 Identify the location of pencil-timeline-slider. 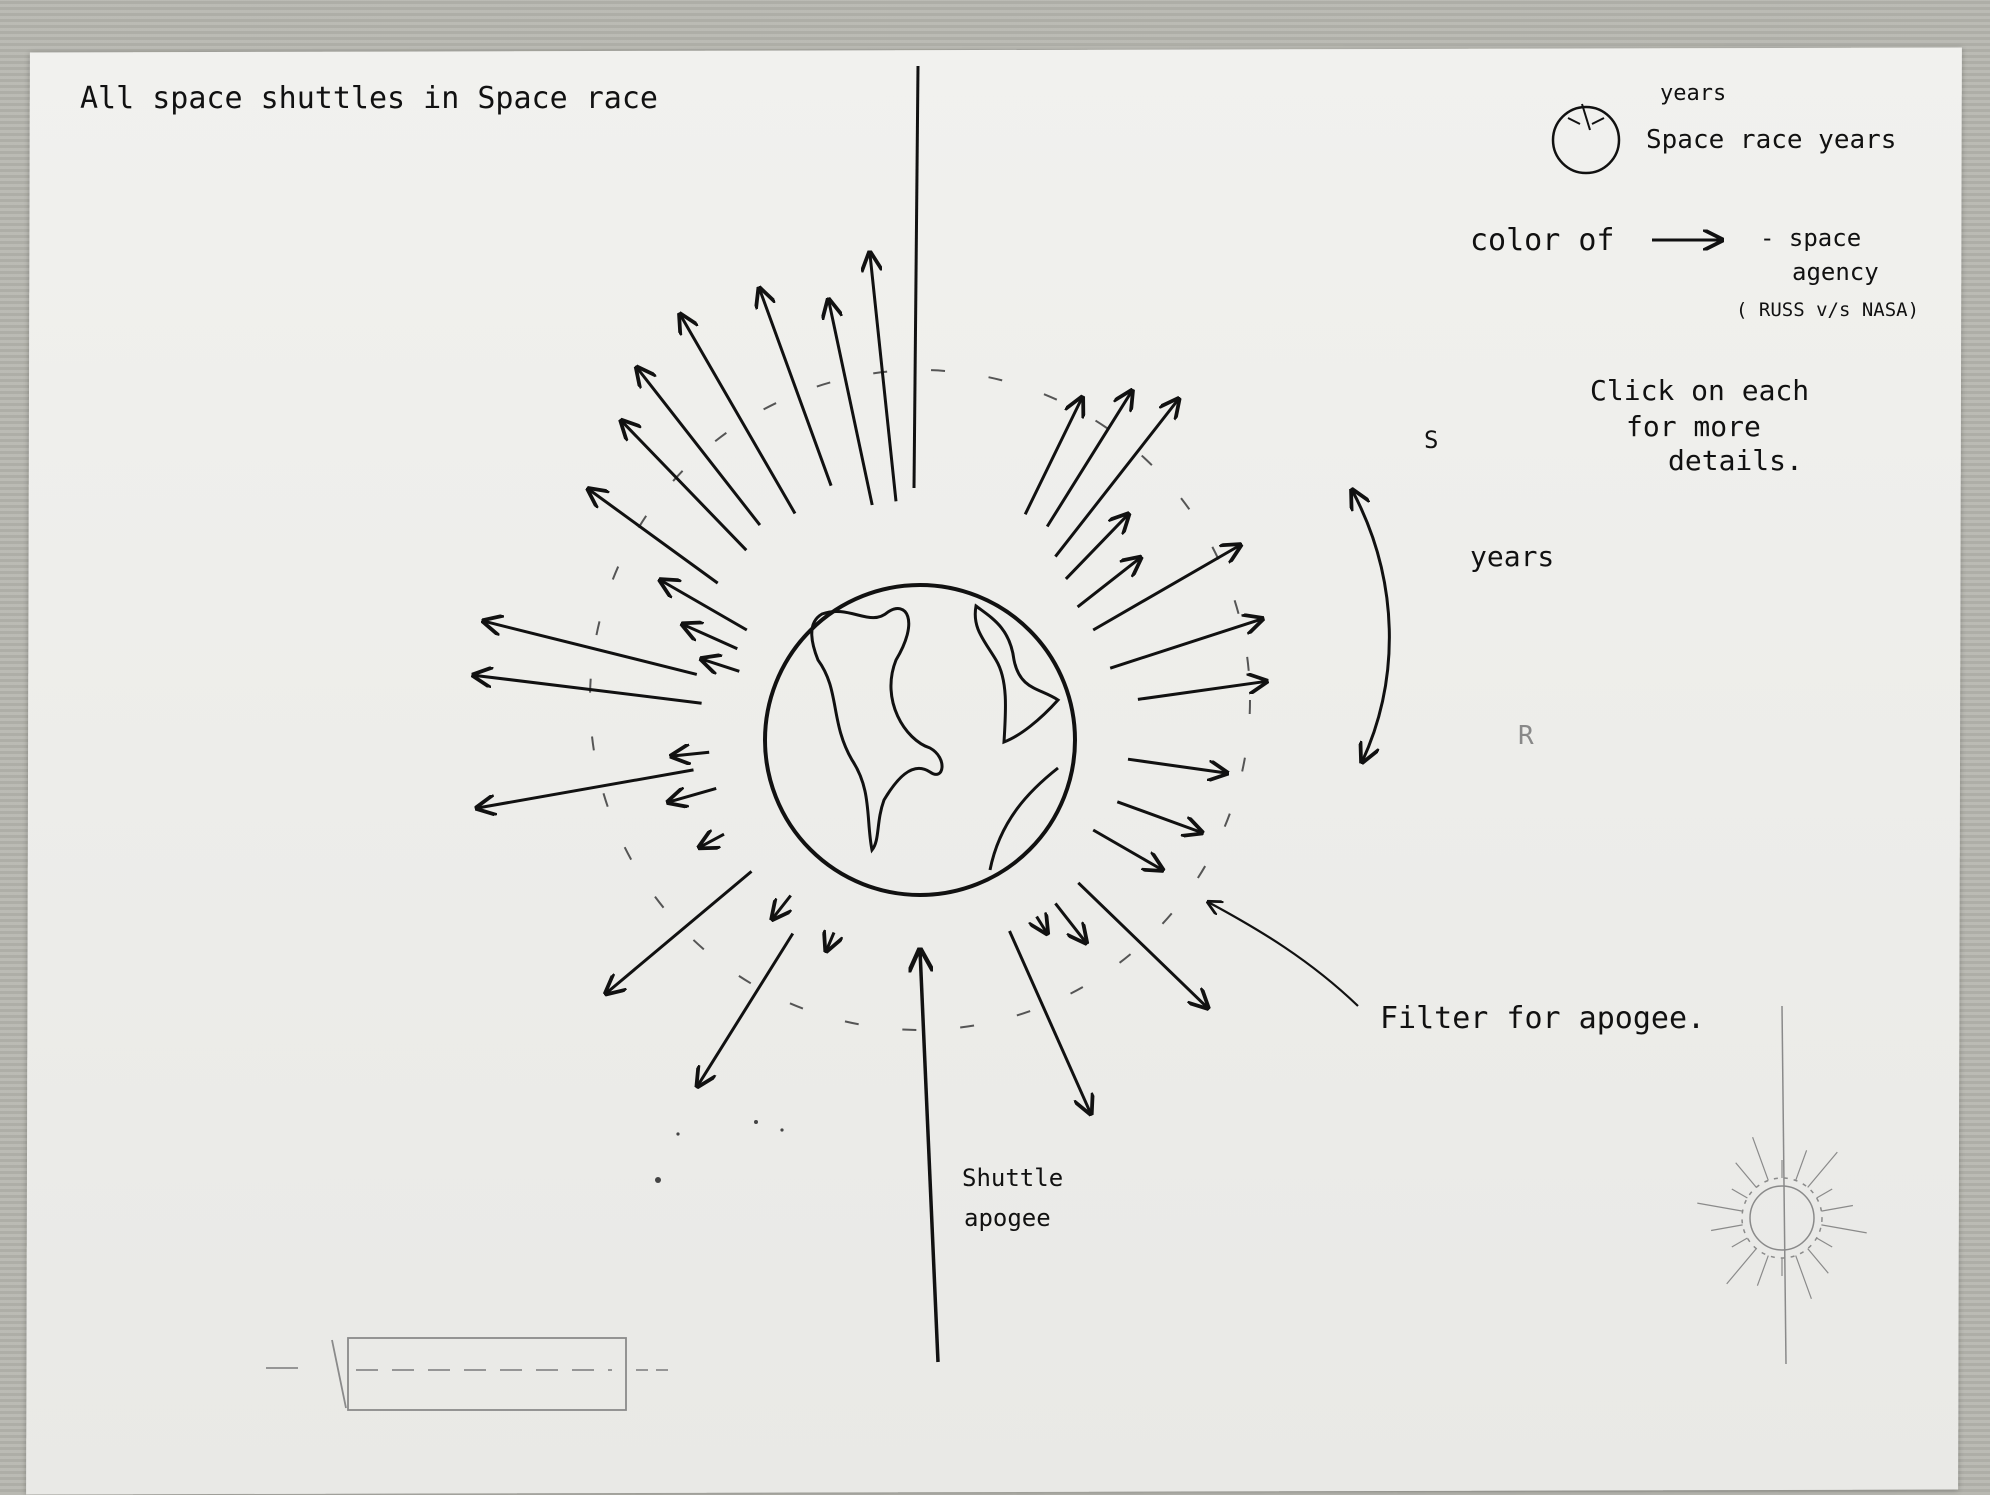
(471, 1374).